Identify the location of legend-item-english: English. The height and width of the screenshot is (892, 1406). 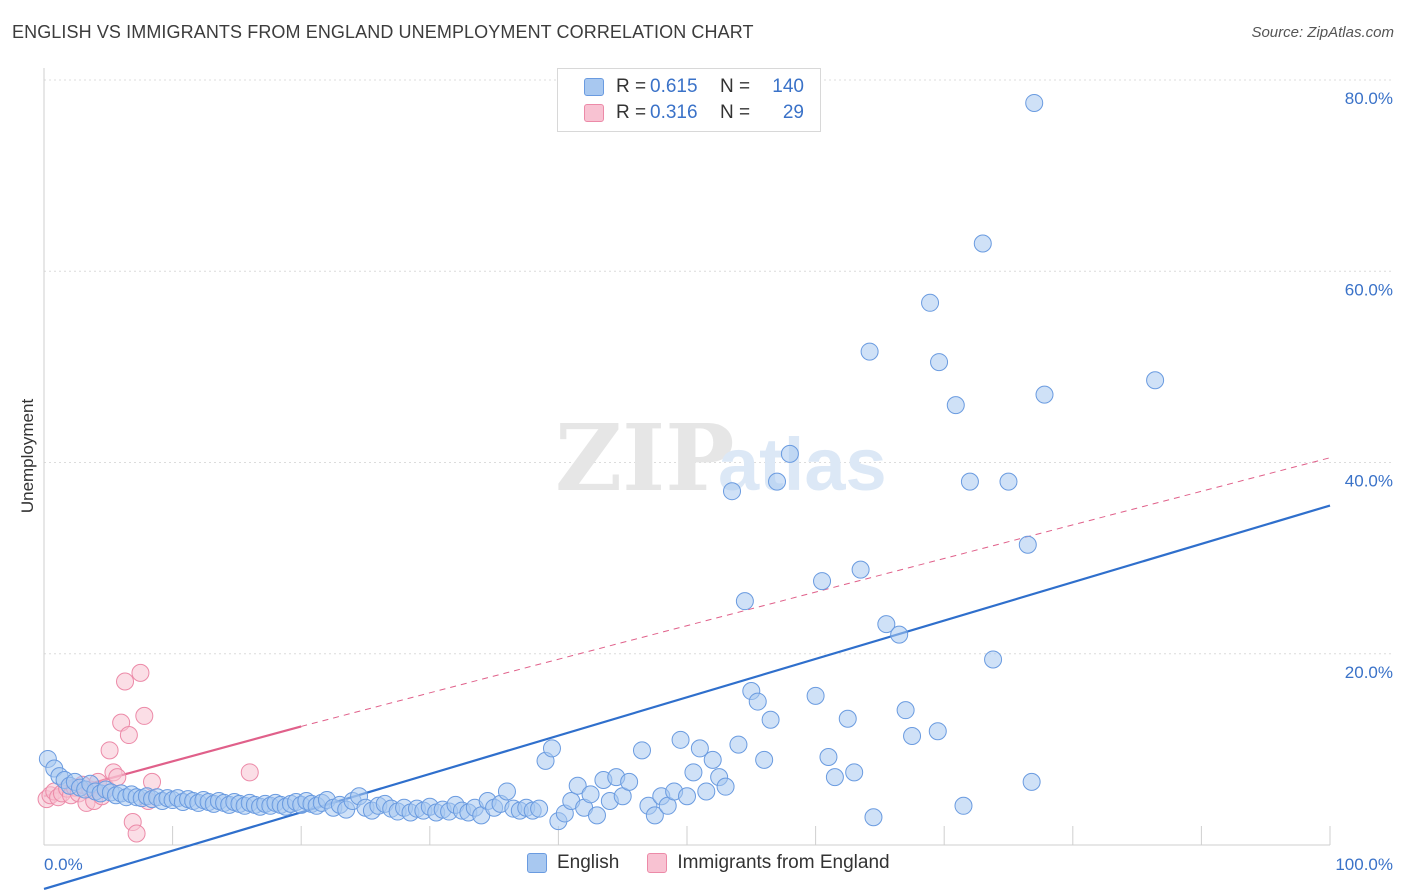
(573, 863).